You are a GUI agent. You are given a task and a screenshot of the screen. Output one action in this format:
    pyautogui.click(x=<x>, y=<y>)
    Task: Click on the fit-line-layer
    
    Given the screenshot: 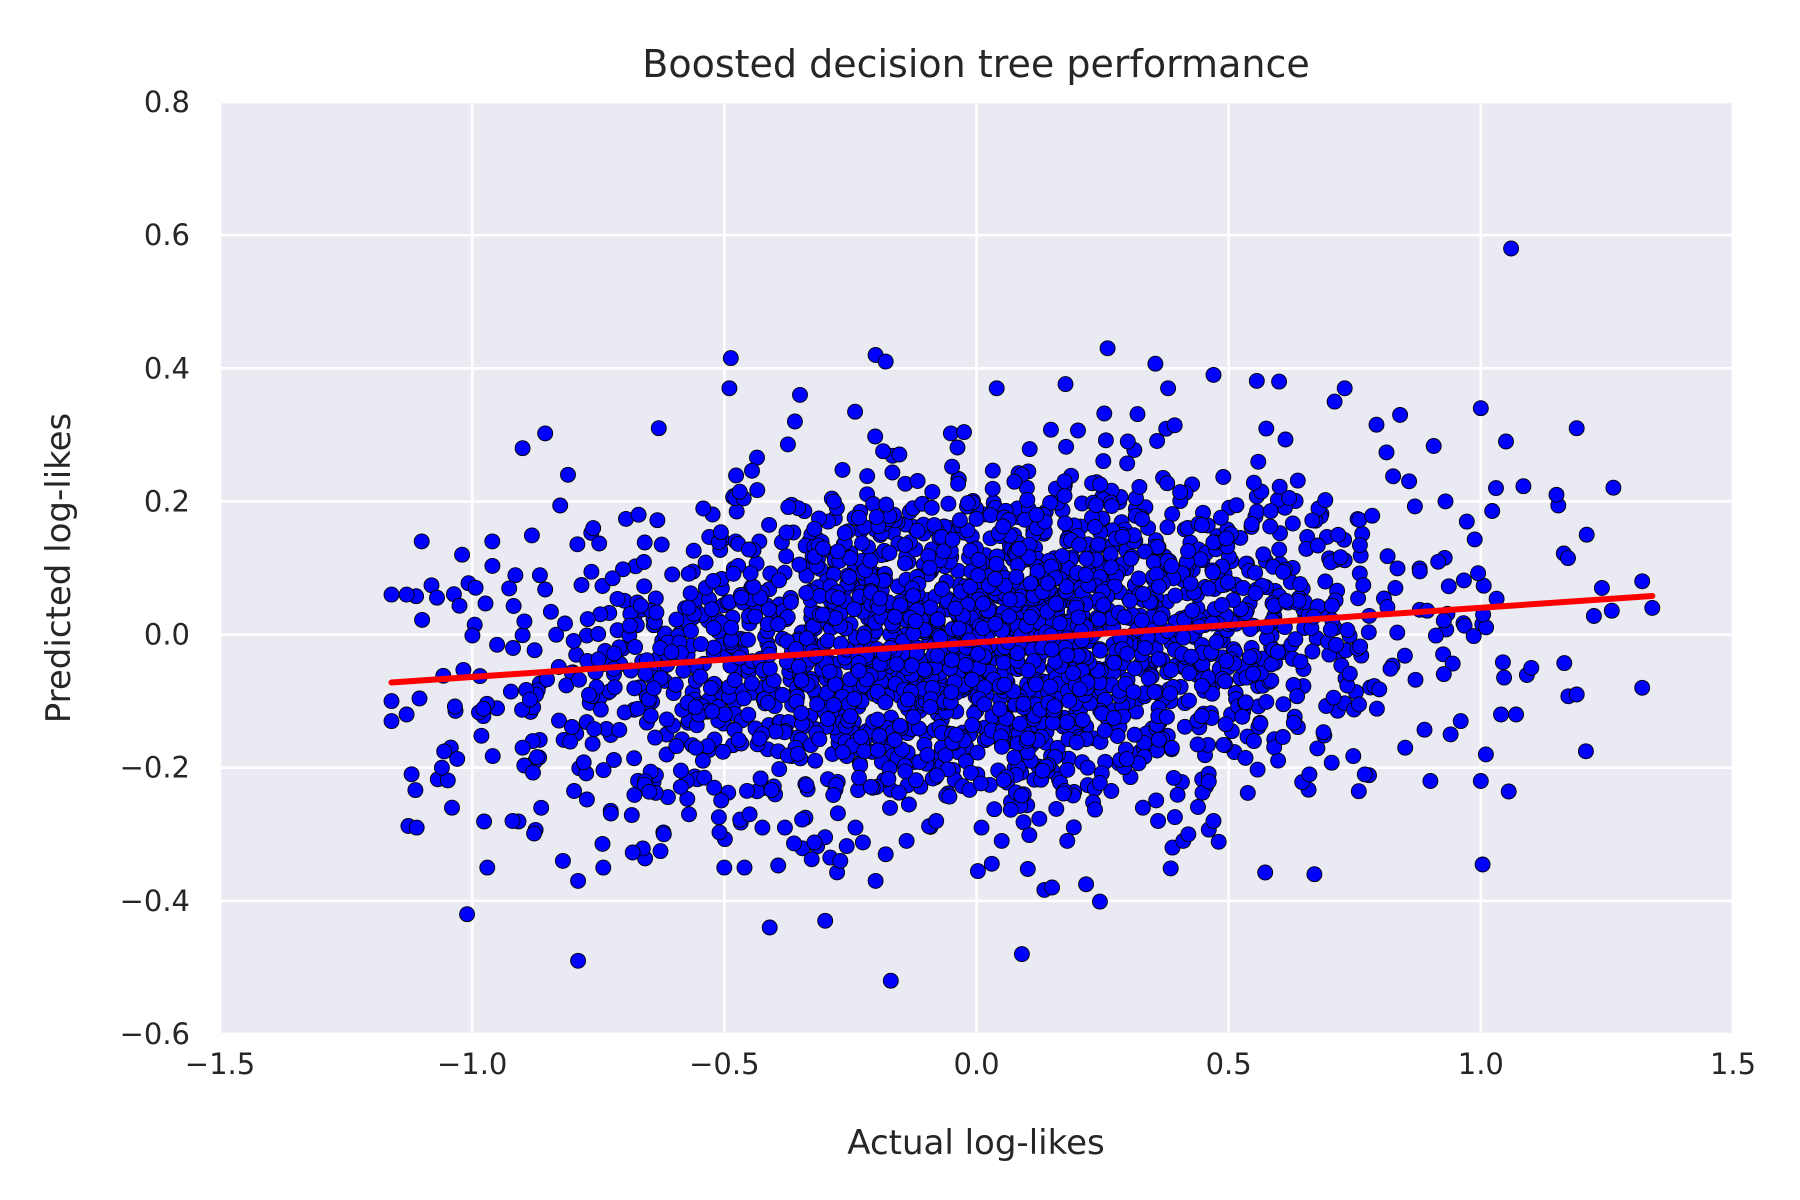 What is the action you would take?
    pyautogui.click(x=1022, y=639)
    